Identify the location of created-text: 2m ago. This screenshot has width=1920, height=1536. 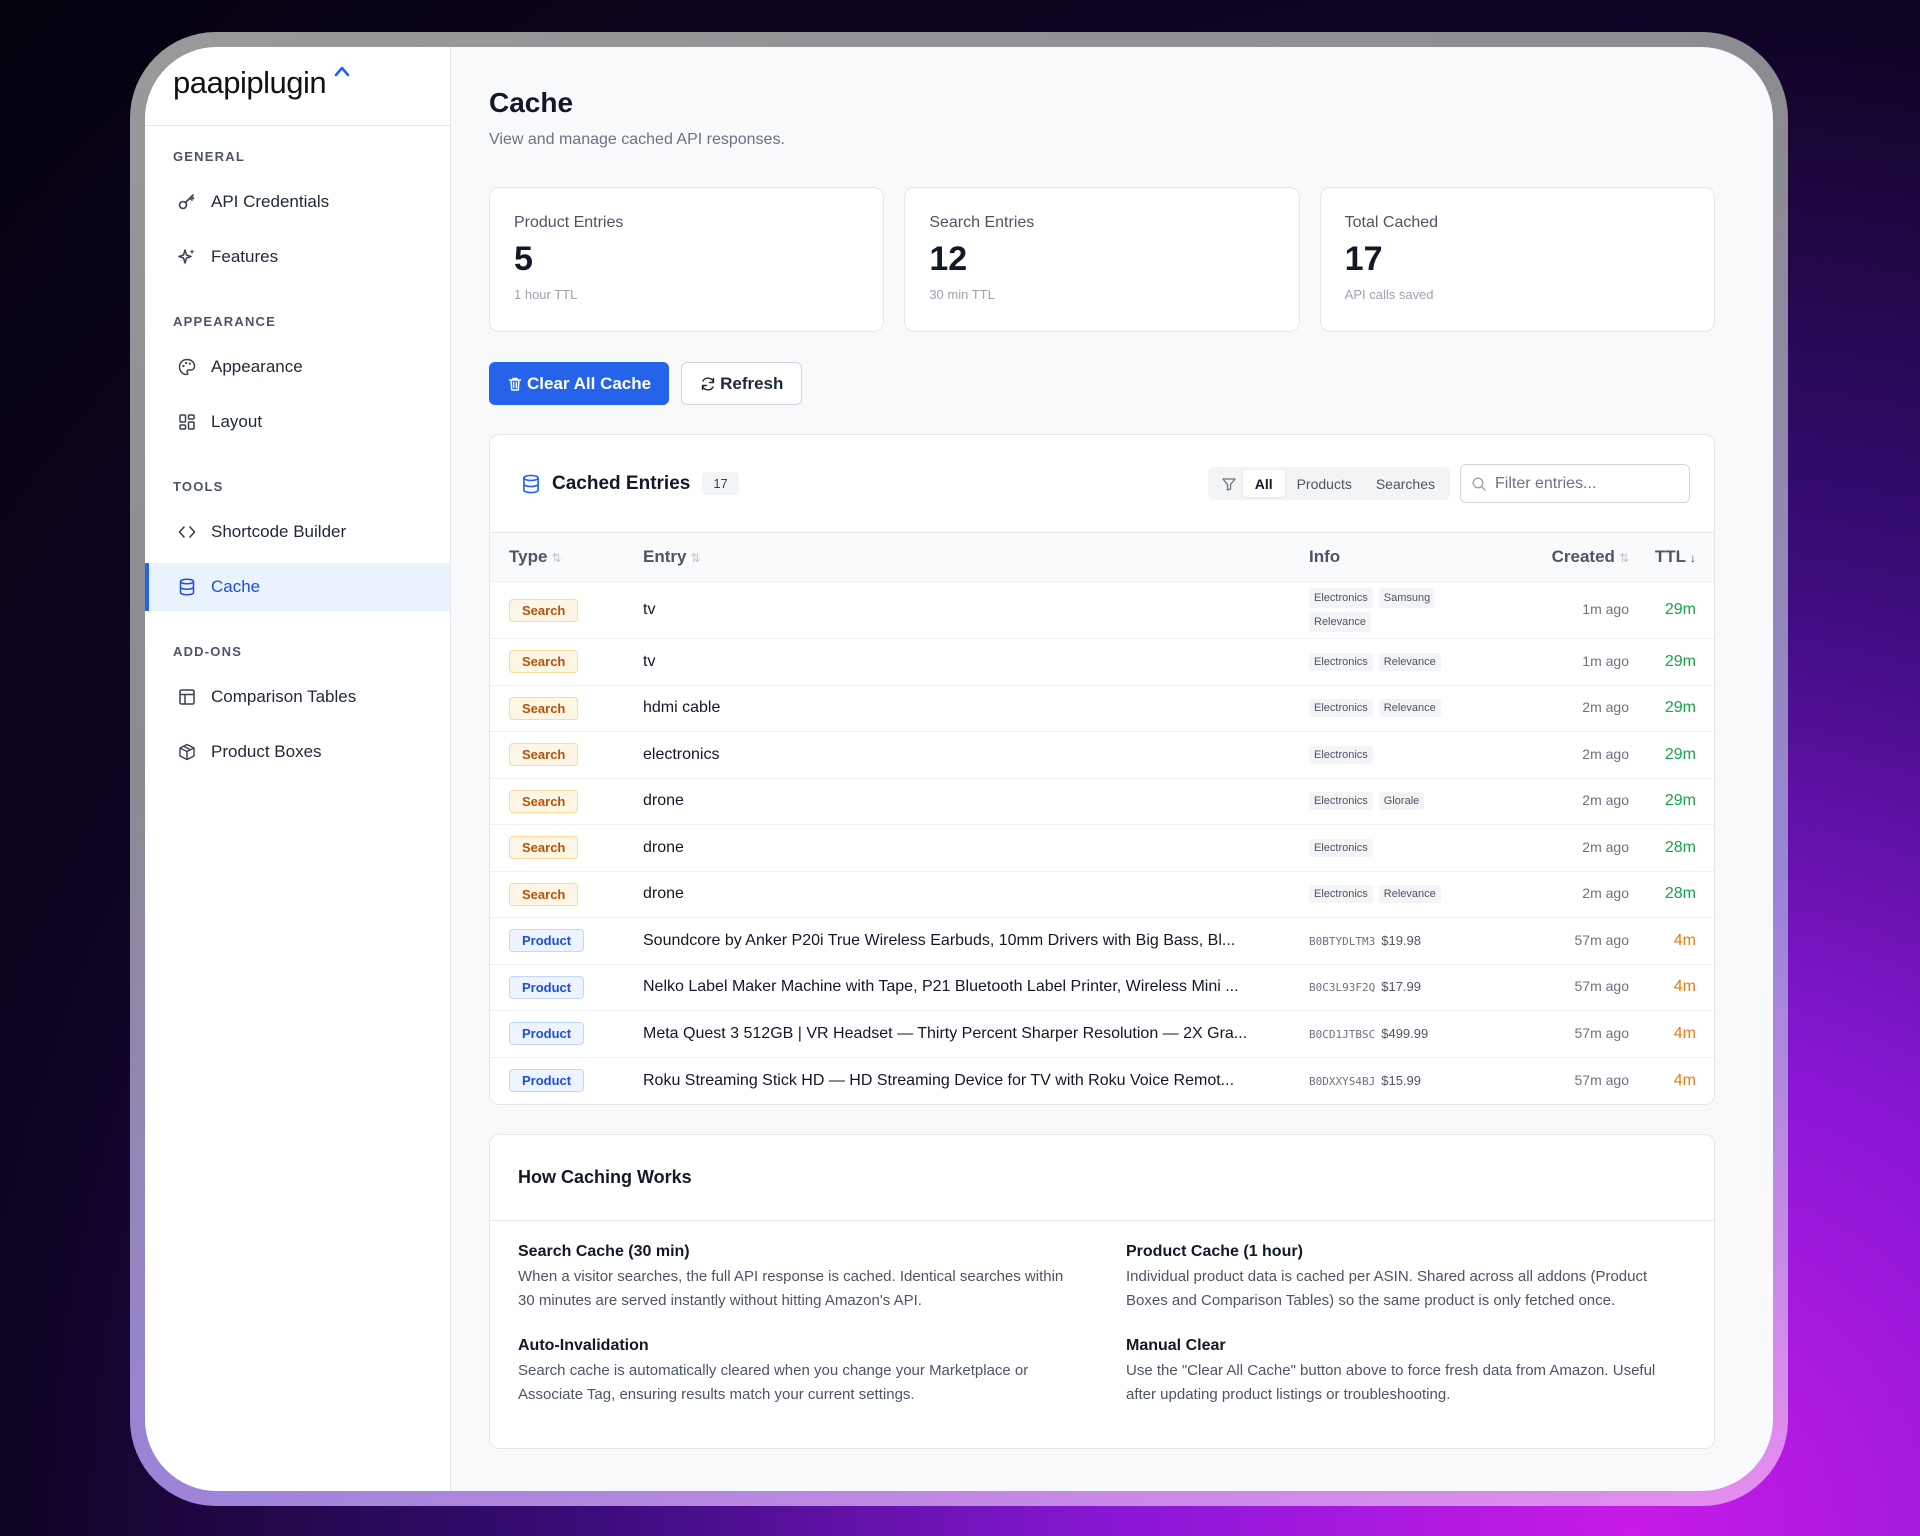
(1605, 893).